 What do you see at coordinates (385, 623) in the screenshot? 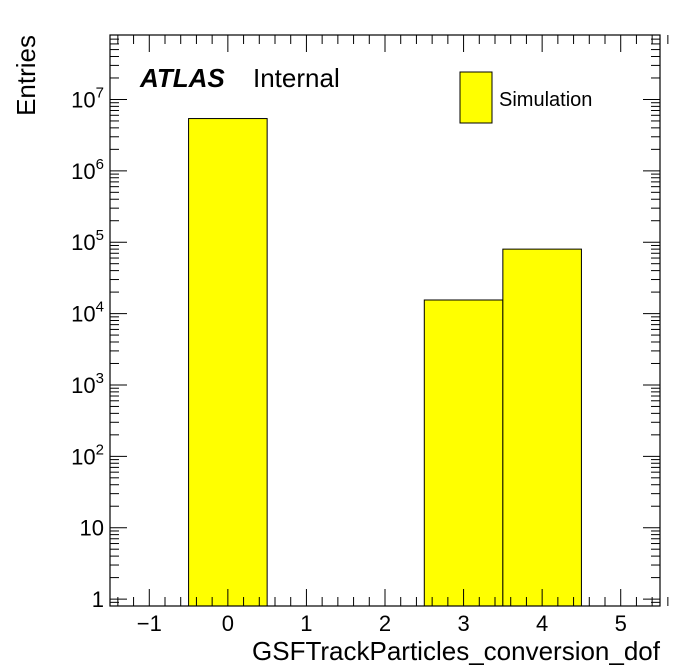
I see `x-tick-label: 2` at bounding box center [385, 623].